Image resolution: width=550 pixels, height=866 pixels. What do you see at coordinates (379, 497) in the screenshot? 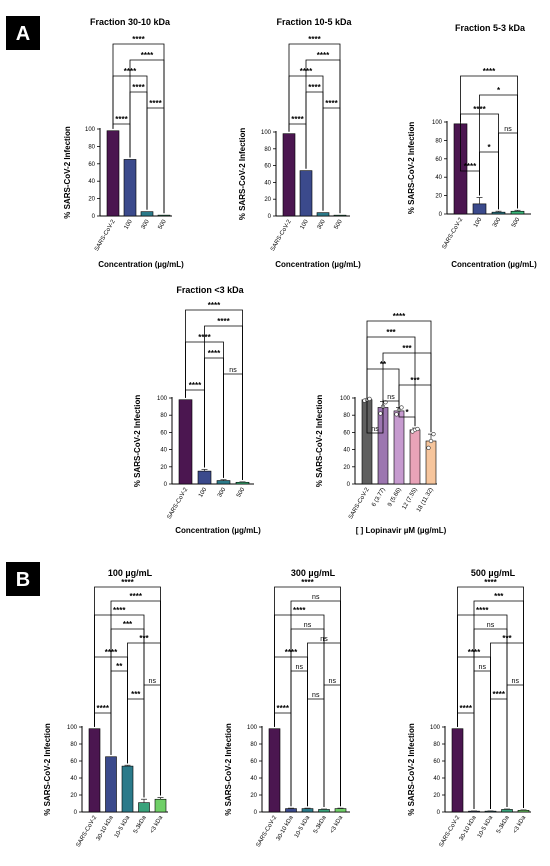
I see `x-tick-label: 6 (3.77)` at bounding box center [379, 497].